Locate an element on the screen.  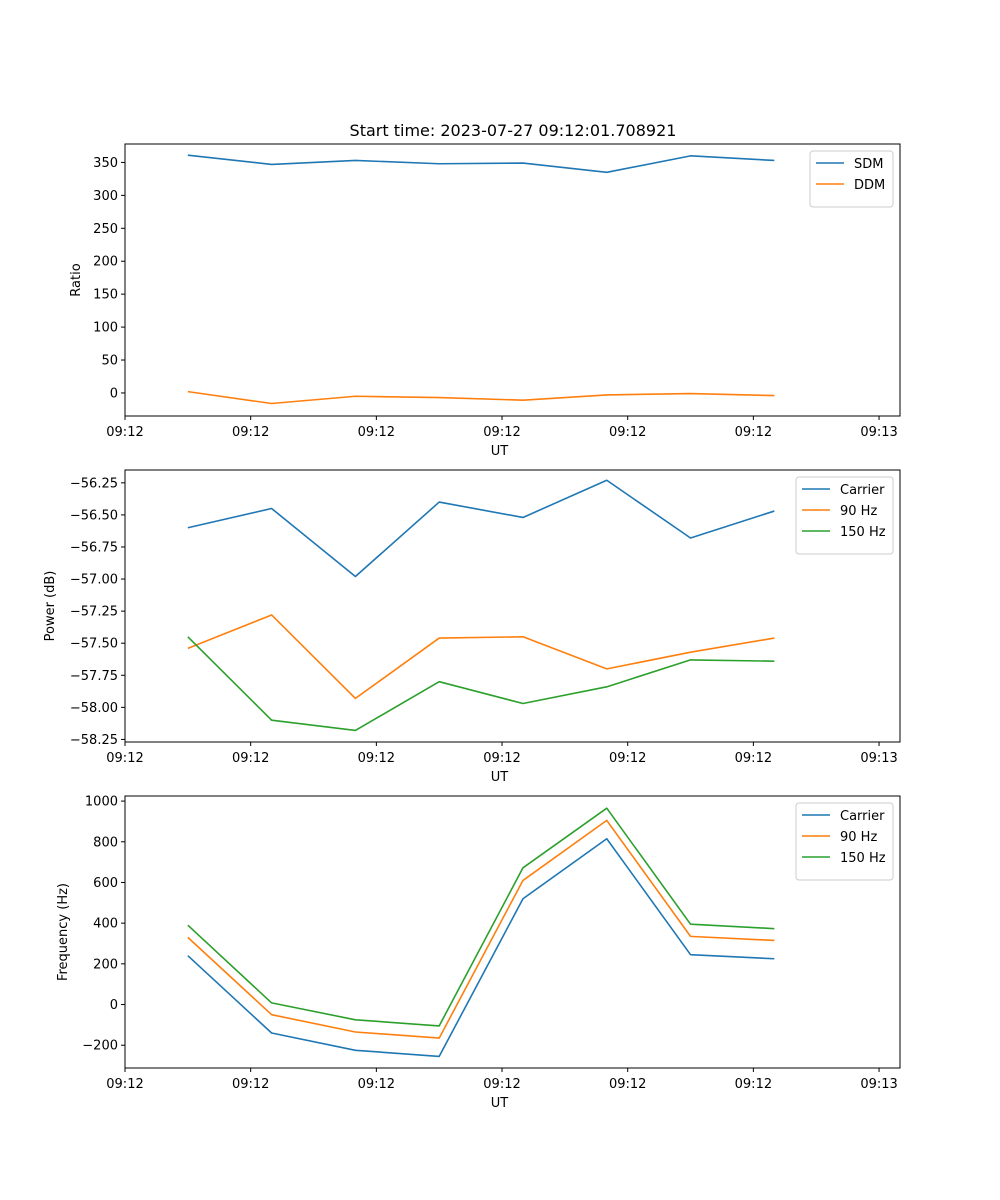
y-tick-label: 400 is located at coordinates (105, 924).